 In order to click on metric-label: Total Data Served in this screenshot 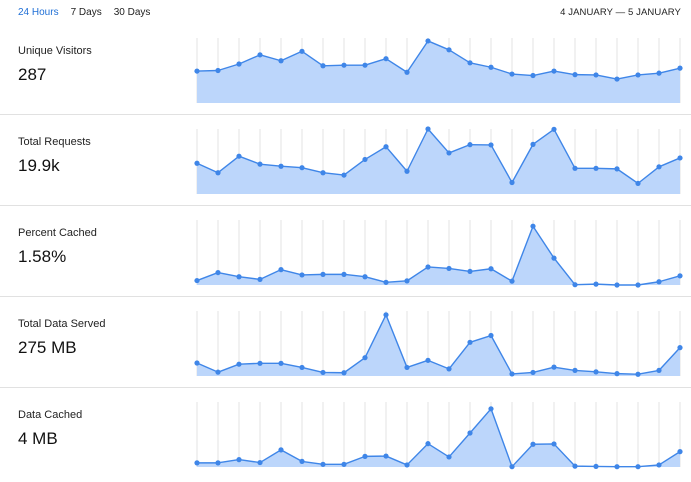, I will do `click(62, 324)`.